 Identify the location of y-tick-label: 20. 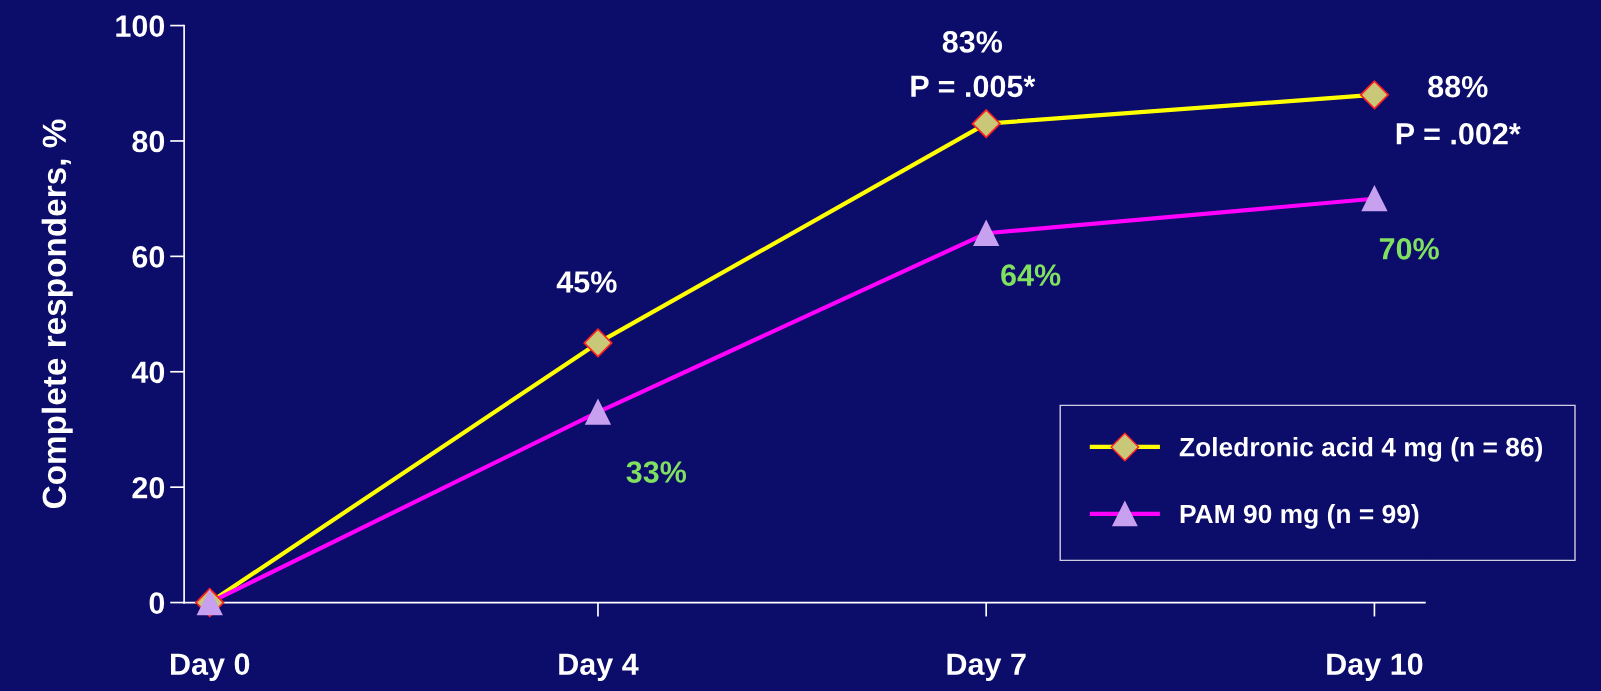
(148, 487).